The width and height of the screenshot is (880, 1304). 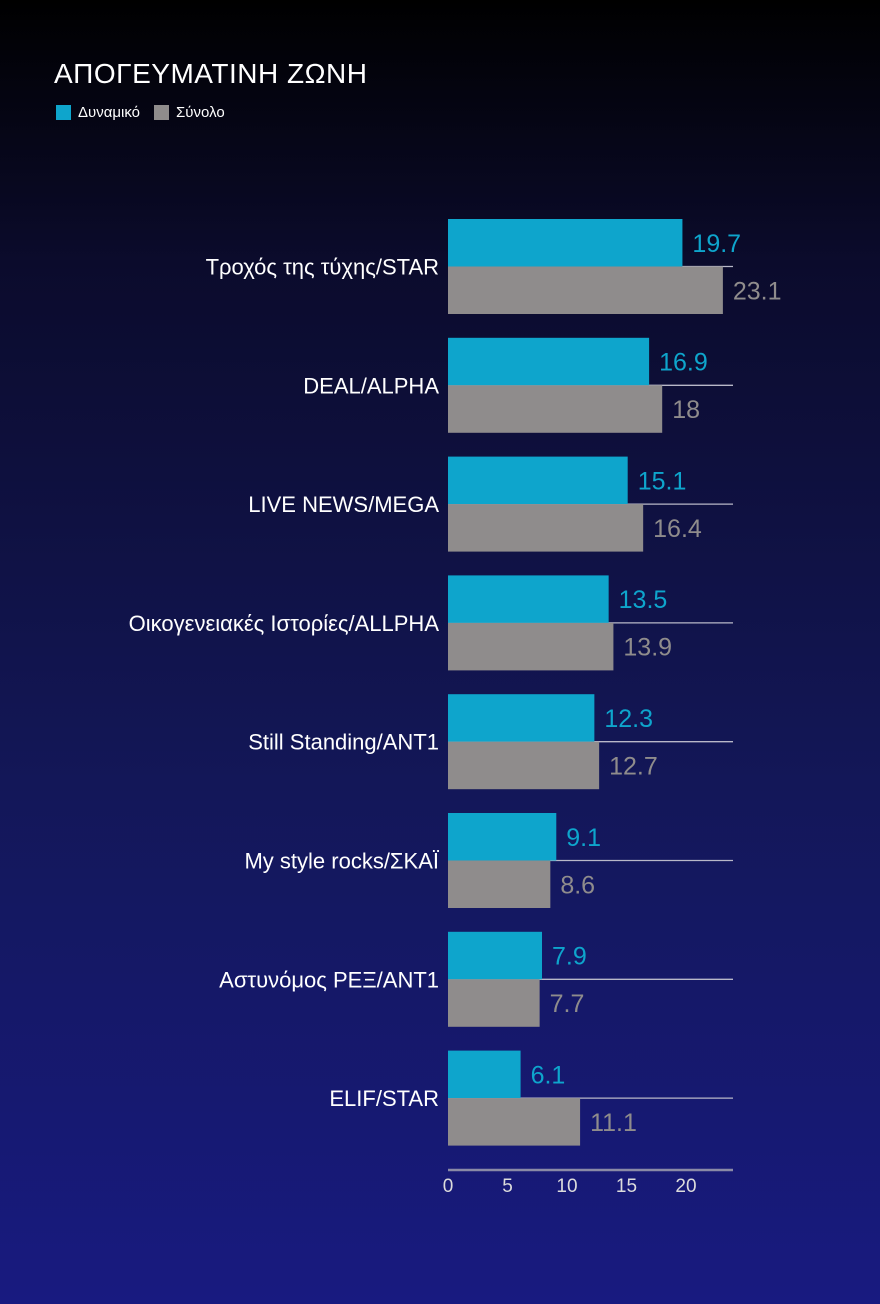 I want to click on x-tick-label: 20, so click(x=685, y=1186).